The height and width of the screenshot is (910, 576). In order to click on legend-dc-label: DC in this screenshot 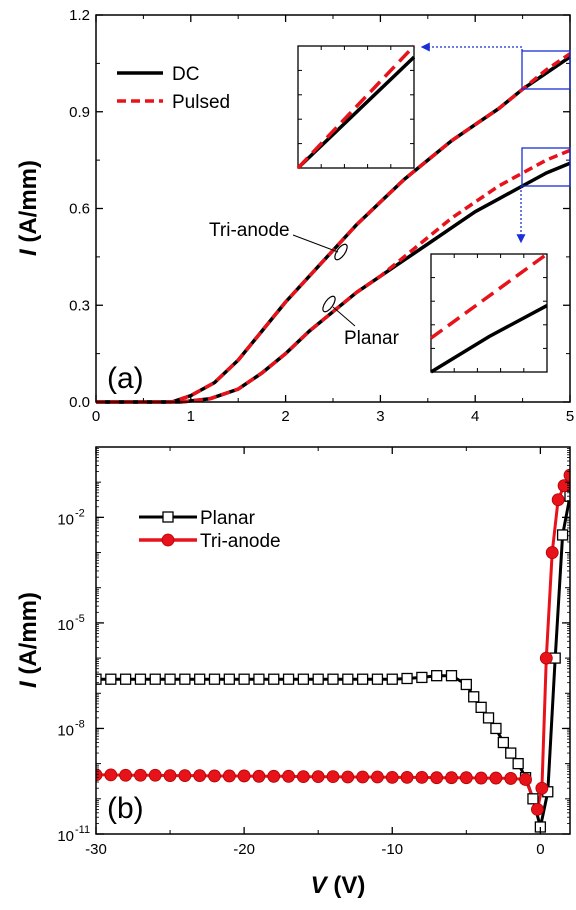, I will do `click(185, 74)`.